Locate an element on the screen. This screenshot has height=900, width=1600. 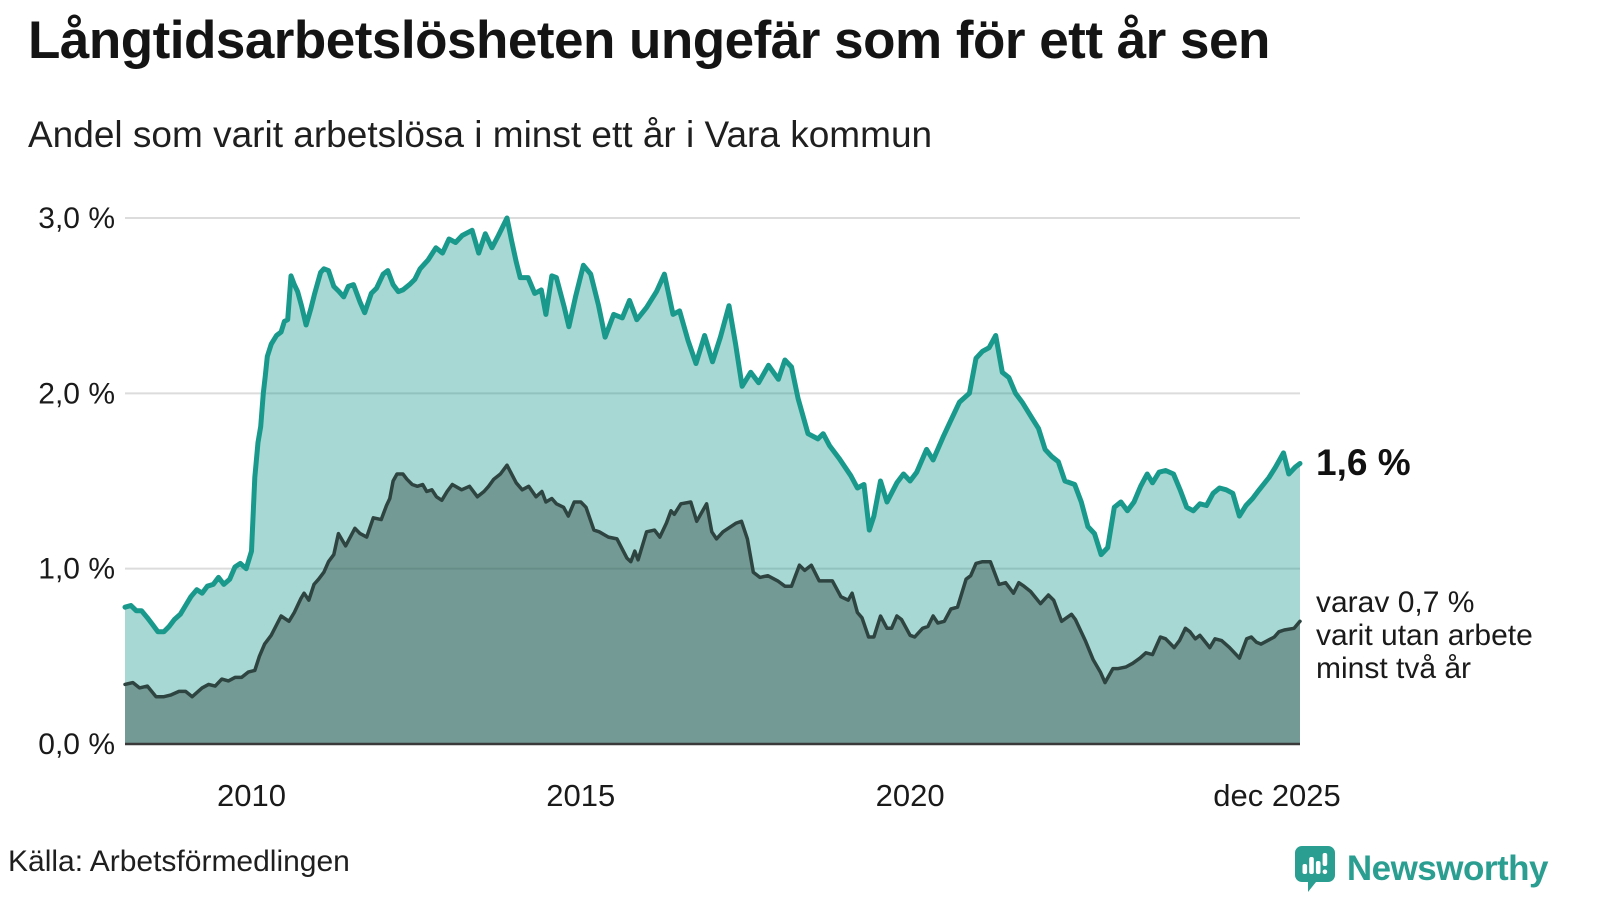
x-tick-label: 2020 is located at coordinates (910, 795).